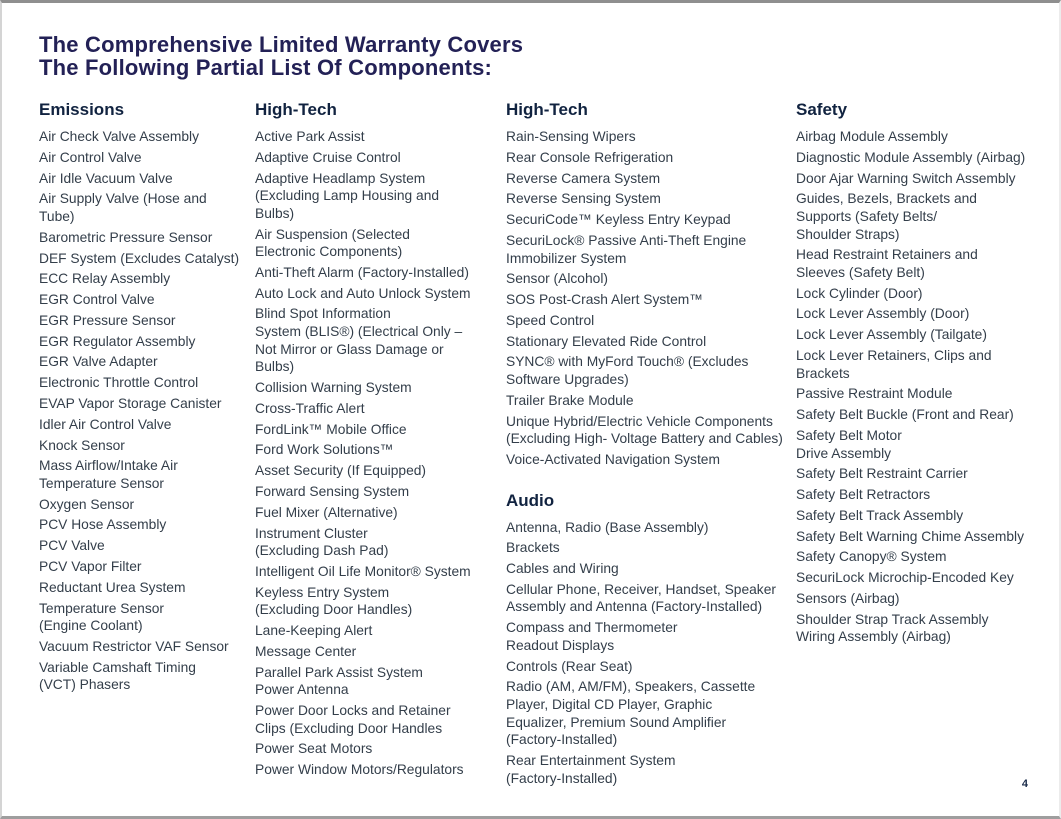 This screenshot has width=1061, height=819. What do you see at coordinates (557, 279) in the screenshot?
I see `list-item-line: Sensor (Alcohol)` at bounding box center [557, 279].